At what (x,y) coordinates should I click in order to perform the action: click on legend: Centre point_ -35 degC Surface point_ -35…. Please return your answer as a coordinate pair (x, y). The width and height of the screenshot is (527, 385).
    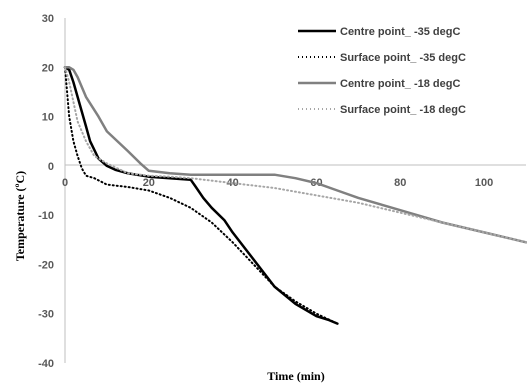
    Looking at the image, I should click on (382, 71).